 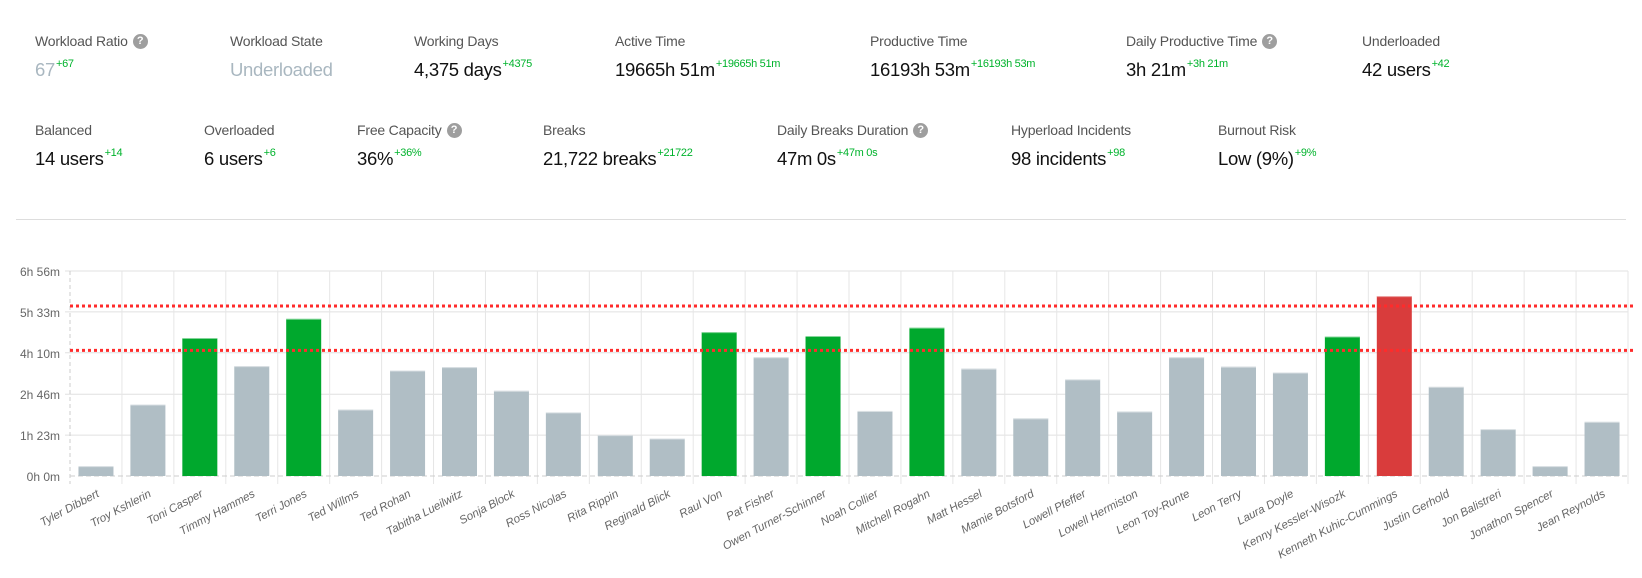 What do you see at coordinates (1201, 69) in the screenshot?
I see `stat-value: 3h 21m+3h 21m` at bounding box center [1201, 69].